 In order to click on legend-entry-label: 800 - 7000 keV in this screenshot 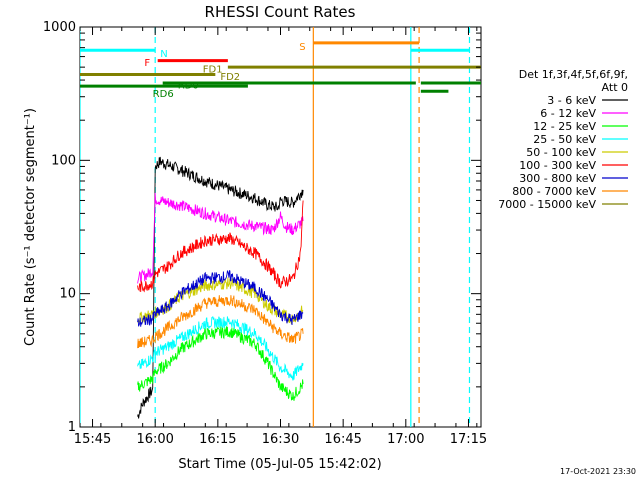, I will do `click(554, 191)`.